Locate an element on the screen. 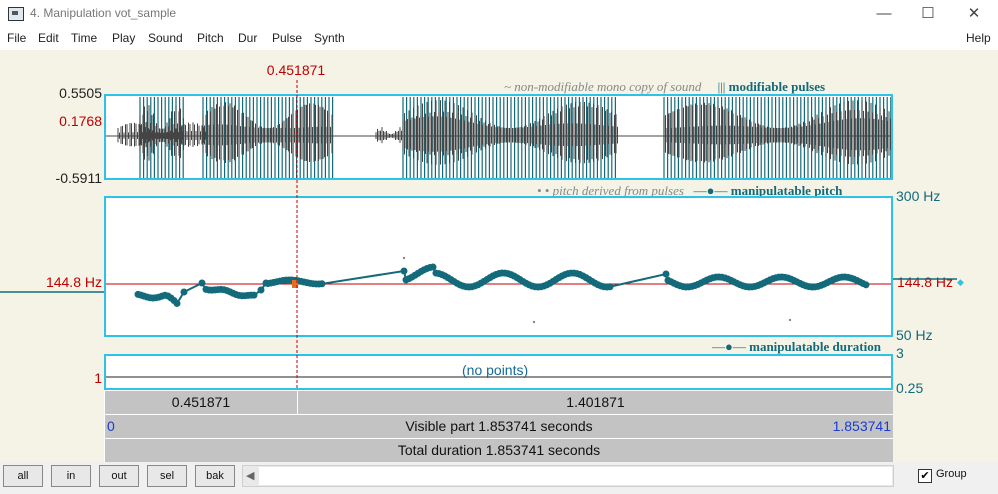 This screenshot has width=998, height=494. duration-svg is located at coordinates (498, 377).